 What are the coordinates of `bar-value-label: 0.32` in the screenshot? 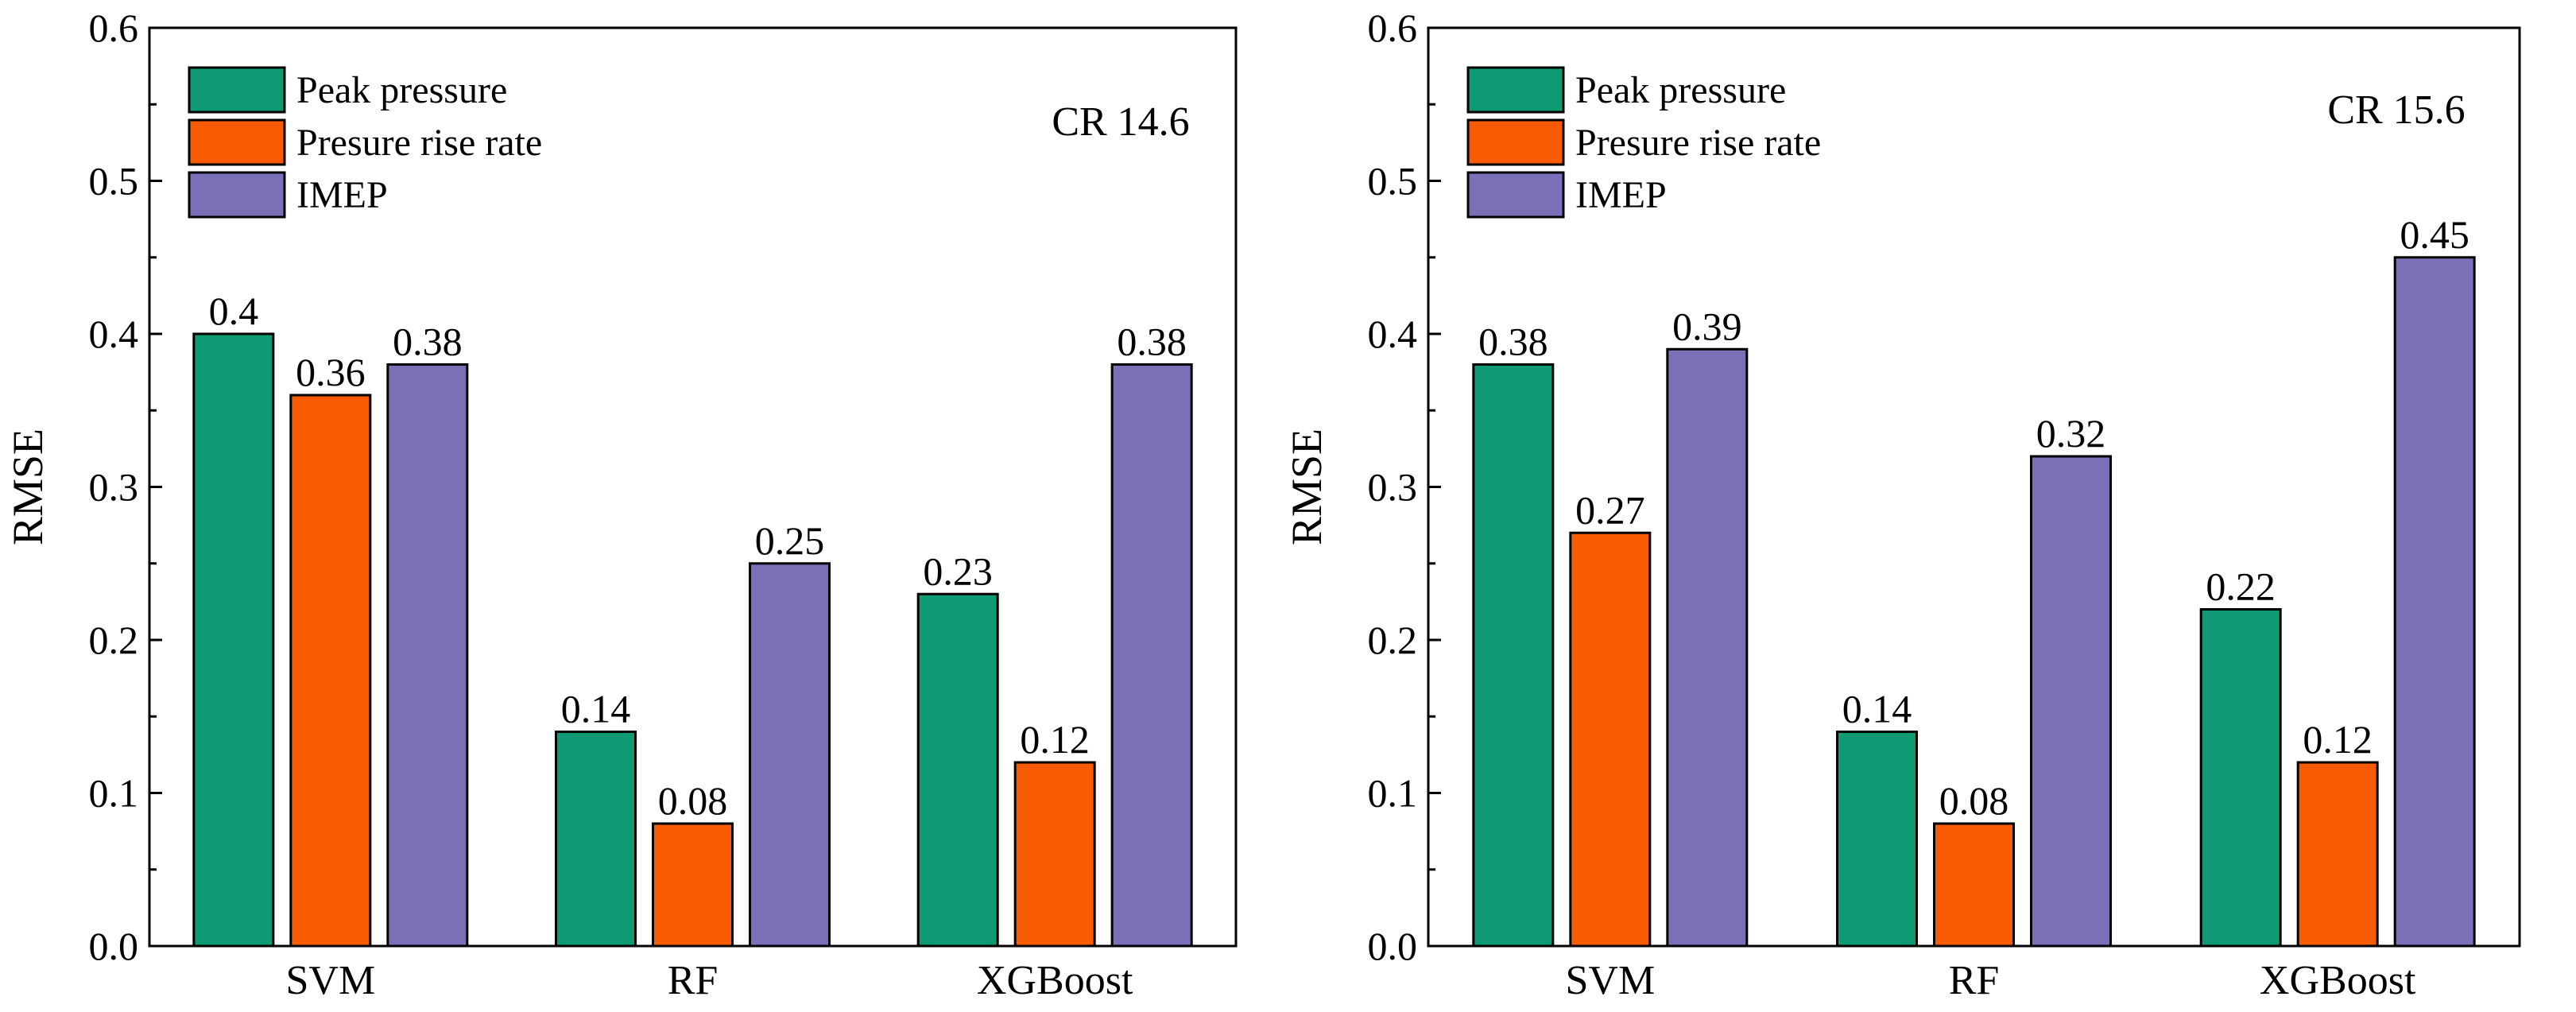 It's located at (2071, 433).